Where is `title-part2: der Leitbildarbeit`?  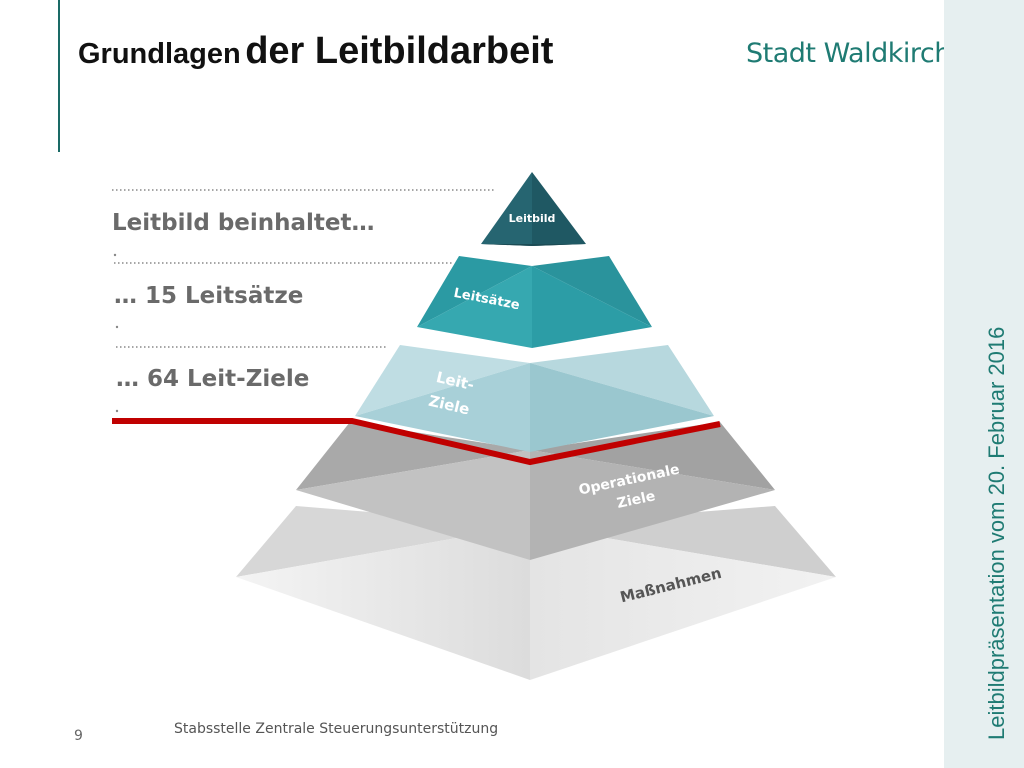
title-part2: der Leitbildarbeit is located at coordinates (399, 51).